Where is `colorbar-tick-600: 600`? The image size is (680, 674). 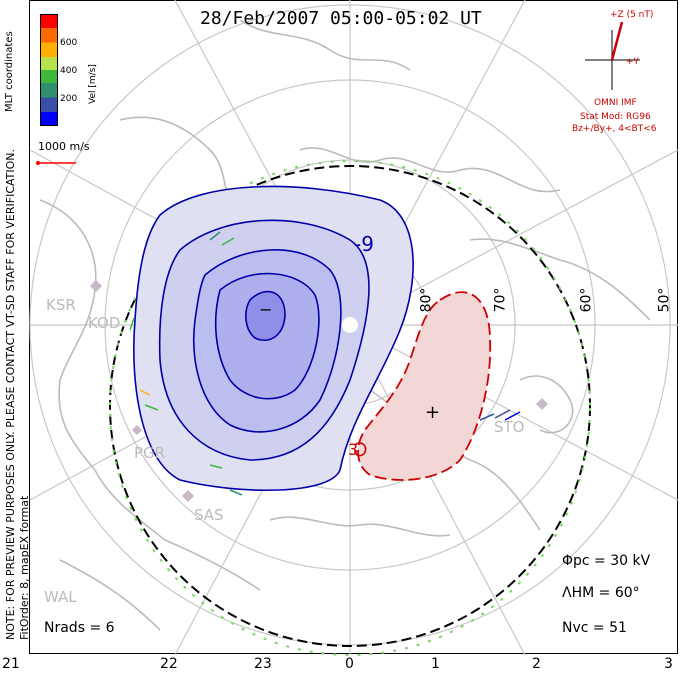 colorbar-tick-600: 600 is located at coordinates (69, 43).